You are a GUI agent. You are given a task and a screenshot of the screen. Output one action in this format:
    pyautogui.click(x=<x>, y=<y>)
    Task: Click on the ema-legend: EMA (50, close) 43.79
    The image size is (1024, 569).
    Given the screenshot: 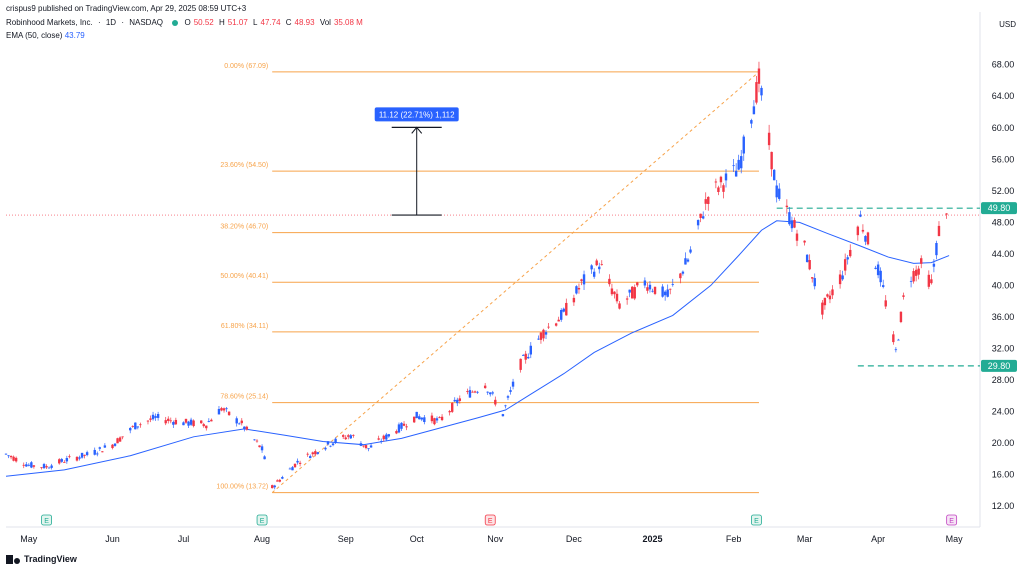 What is the action you would take?
    pyautogui.click(x=45, y=35)
    